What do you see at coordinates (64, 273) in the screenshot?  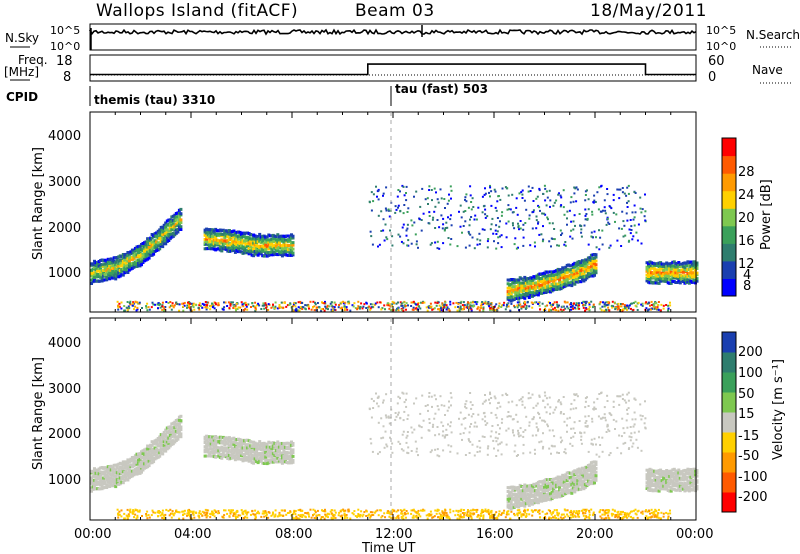 I see `power-ytick-1000: 1000` at bounding box center [64, 273].